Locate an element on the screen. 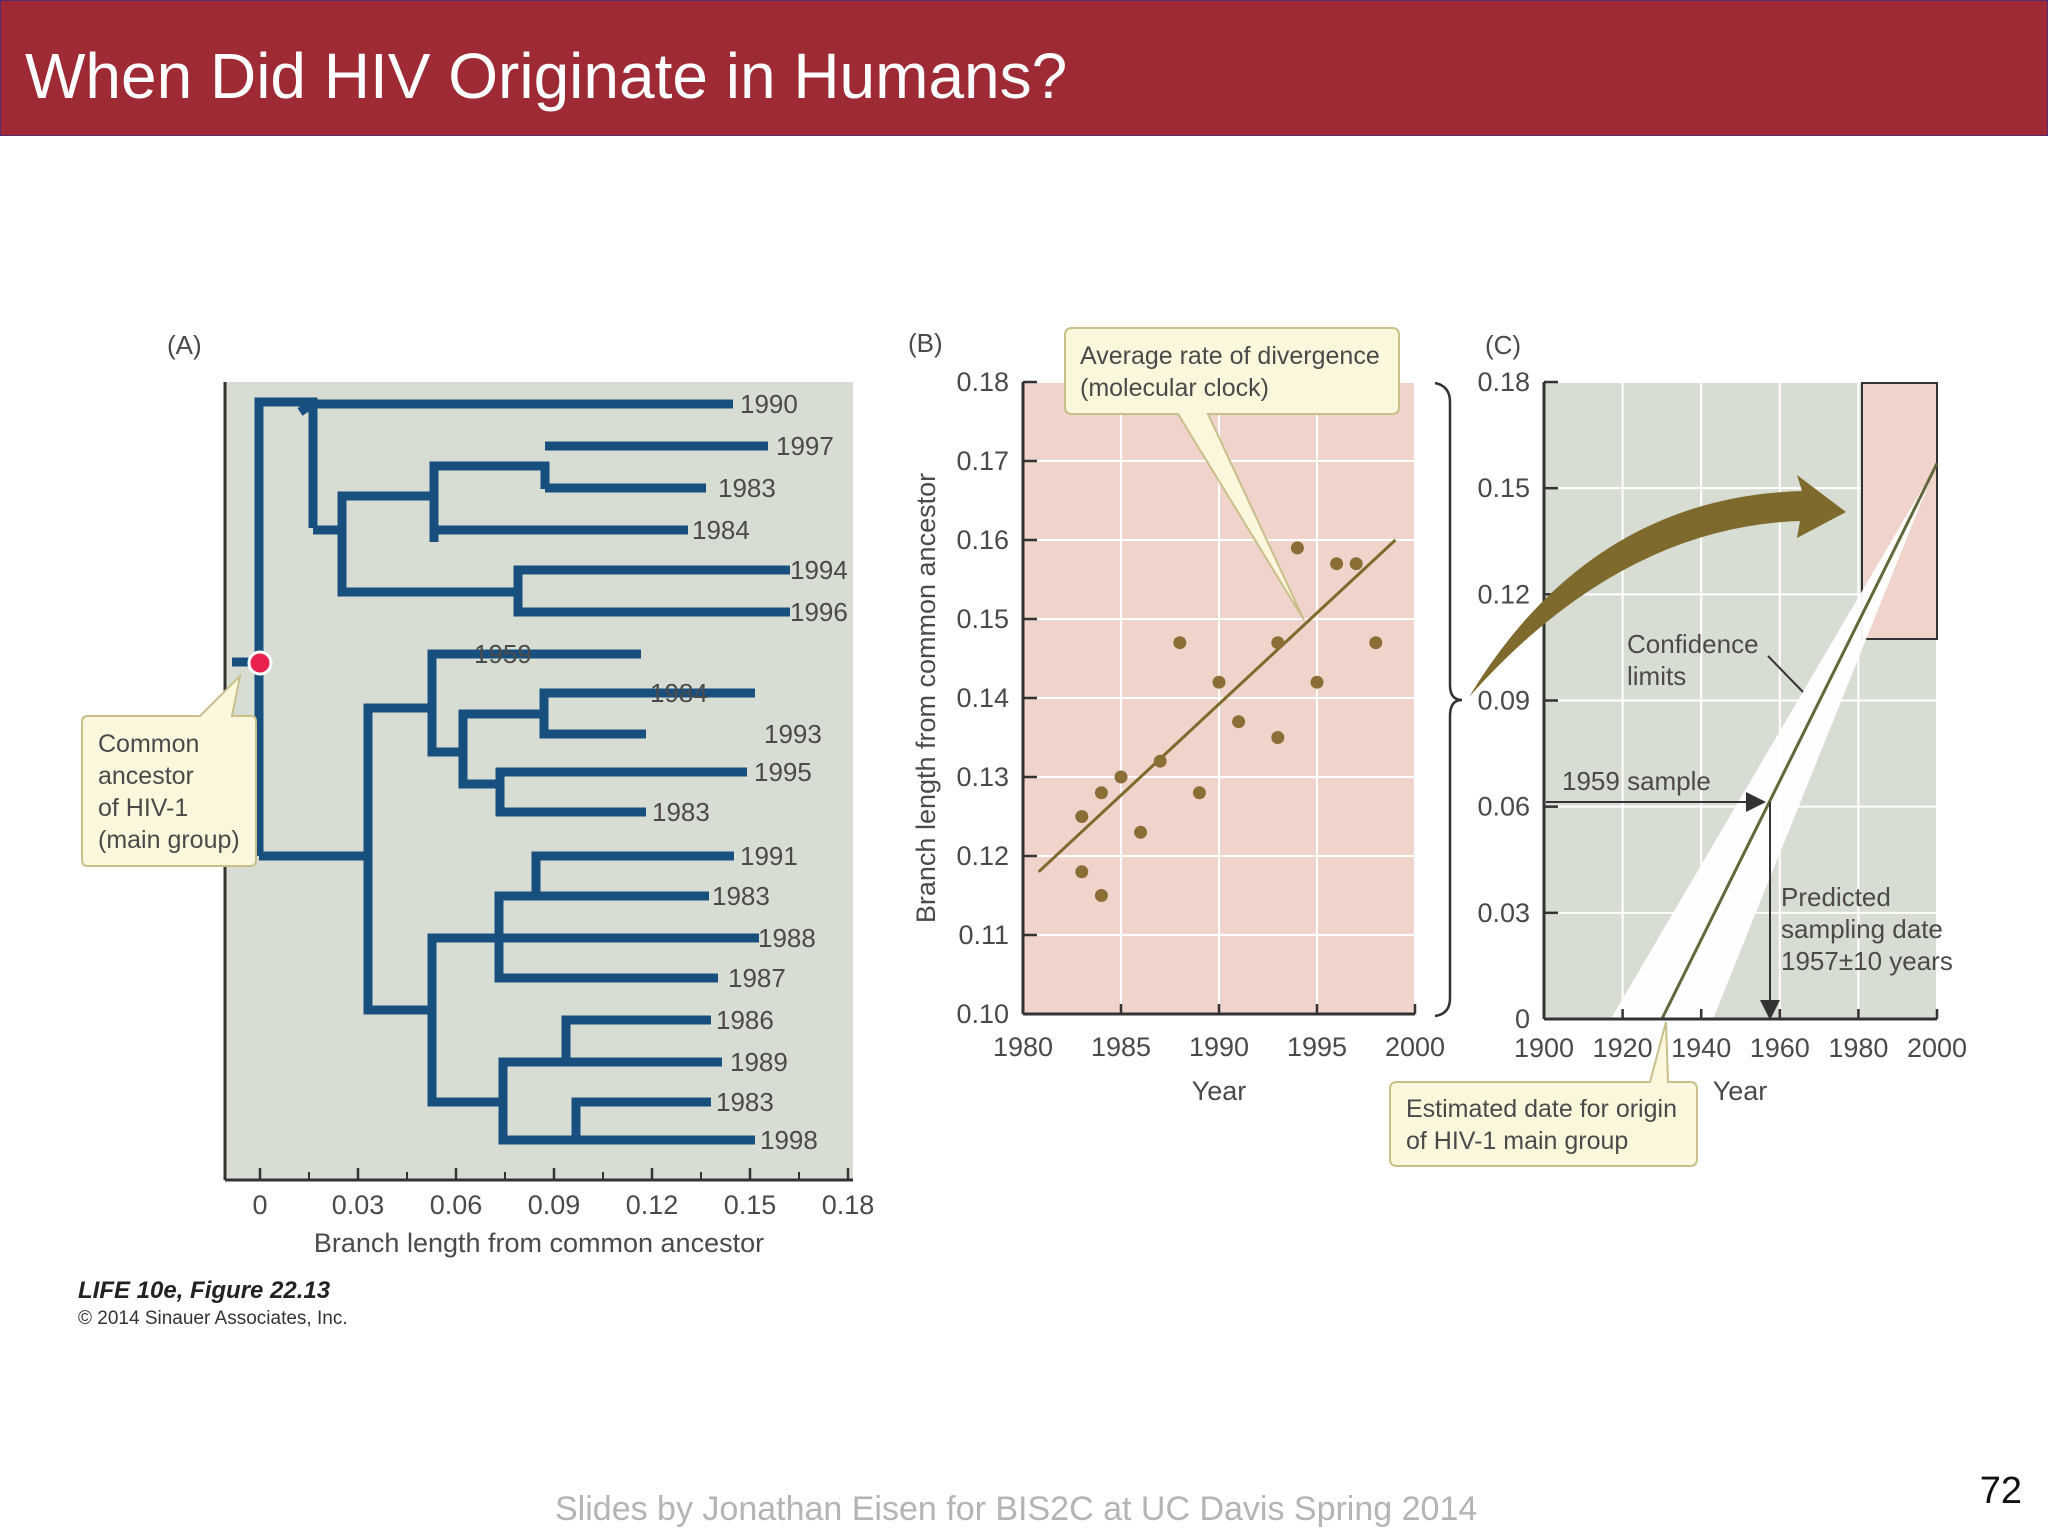  tip-label: 1991 is located at coordinates (769, 856).